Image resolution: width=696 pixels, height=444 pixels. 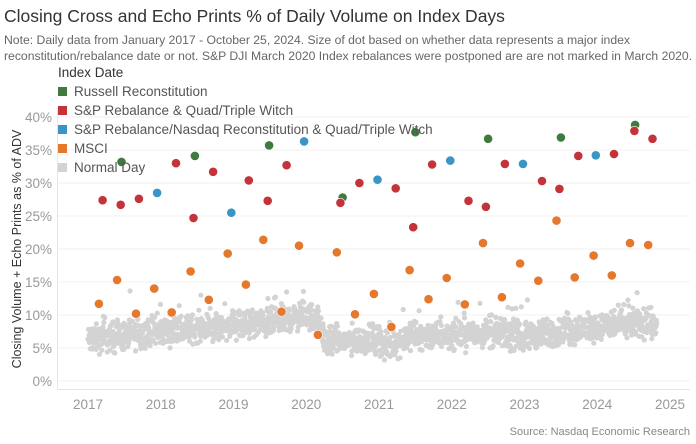 I want to click on legend-title: Index Date, so click(x=91, y=72).